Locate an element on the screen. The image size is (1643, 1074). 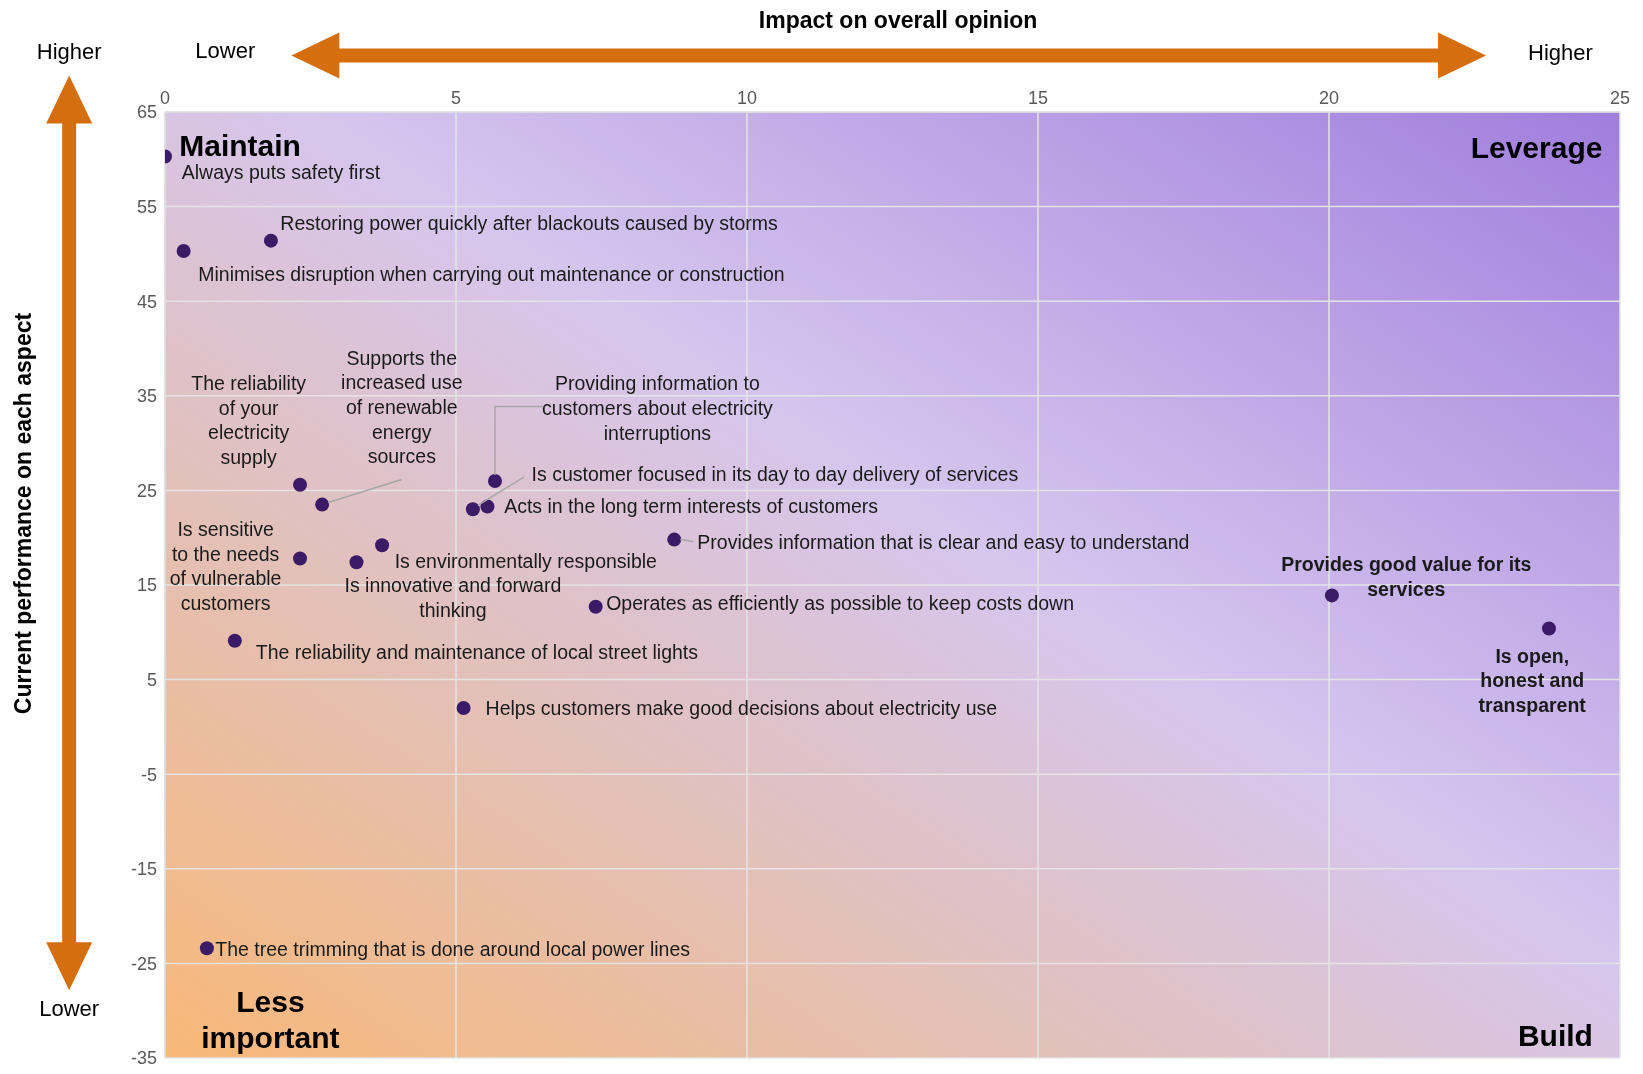
y-tick-label: 35 is located at coordinates (146, 396).